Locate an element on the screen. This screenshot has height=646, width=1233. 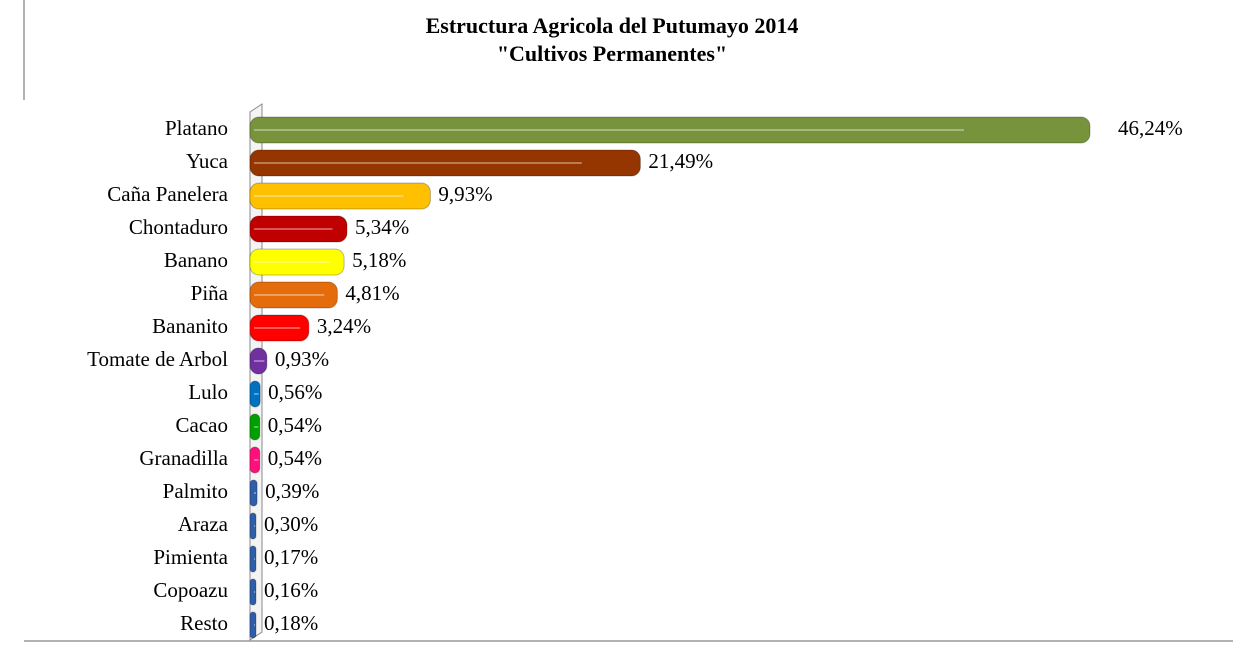
value-label: 9,93% is located at coordinates (465, 194).